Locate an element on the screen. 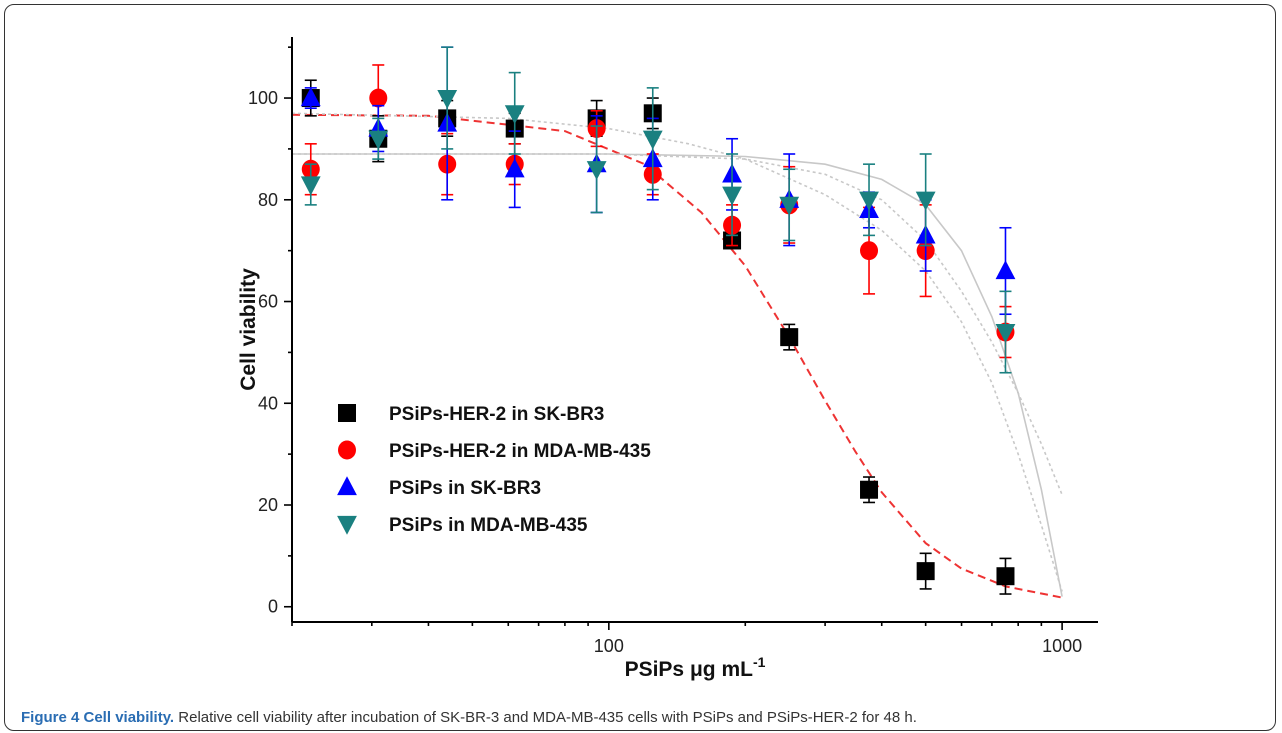 The height and width of the screenshot is (733, 1282). figure-caption-label: Figure 4 Cell viability. is located at coordinates (98, 717).